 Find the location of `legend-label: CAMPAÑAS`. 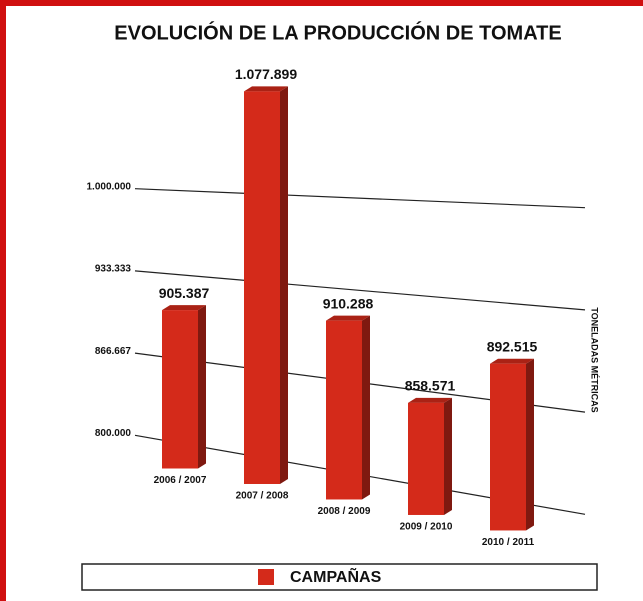

legend-label: CAMPAÑAS is located at coordinates (336, 576).